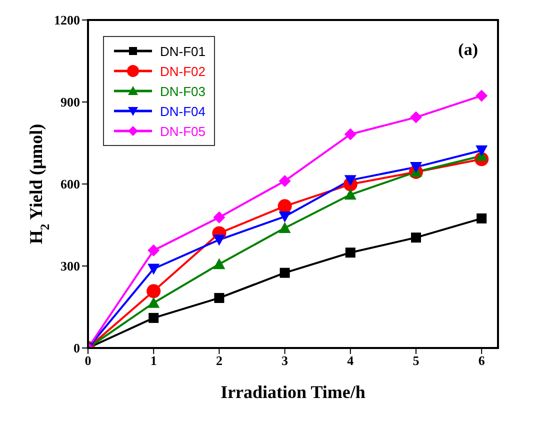 The width and height of the screenshot is (533, 427). Describe the element at coordinates (416, 360) in the screenshot. I see `x-tick-label: 5` at that location.